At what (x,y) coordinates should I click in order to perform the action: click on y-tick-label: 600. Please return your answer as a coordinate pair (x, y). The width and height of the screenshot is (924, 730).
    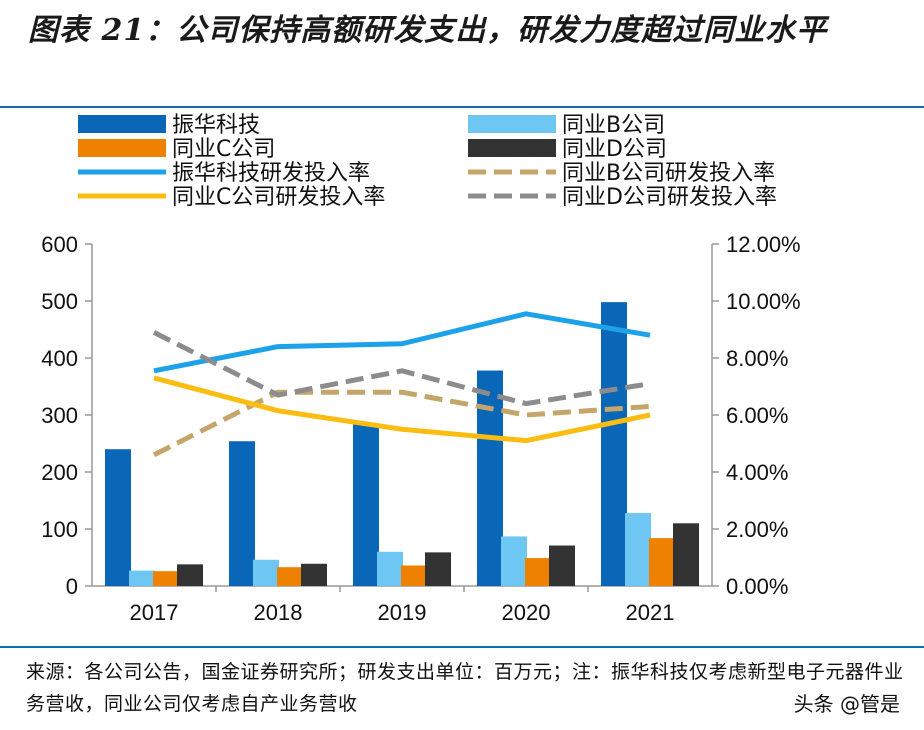
    Looking at the image, I should click on (59, 244).